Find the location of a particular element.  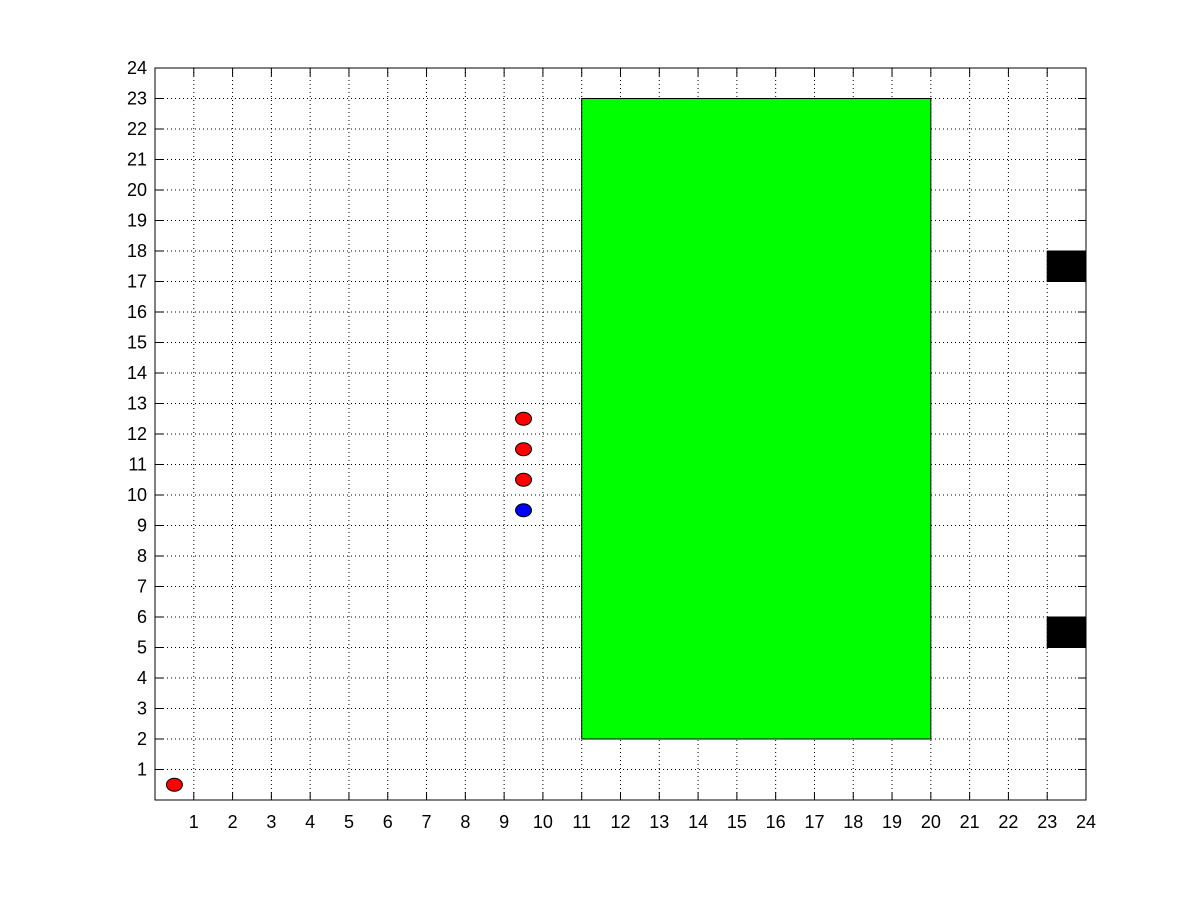

y-tick-label: 21 is located at coordinates (137, 160).